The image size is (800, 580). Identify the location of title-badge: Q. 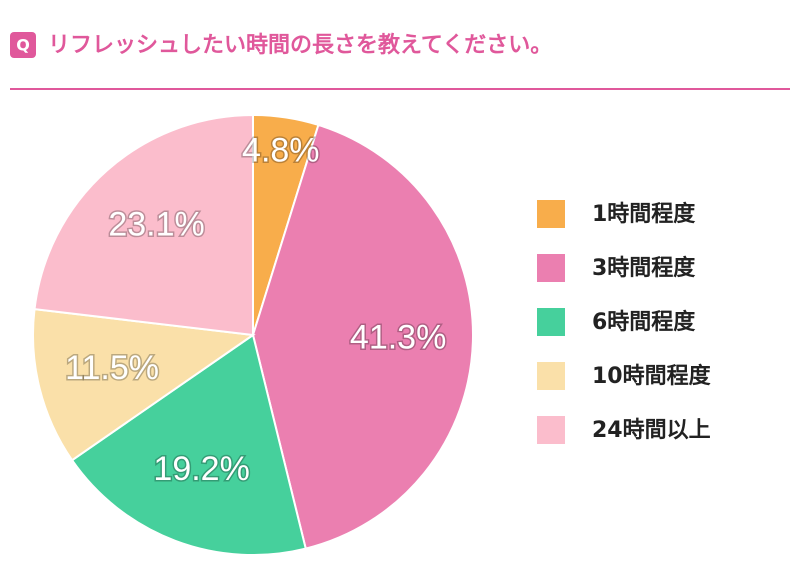
(23, 45).